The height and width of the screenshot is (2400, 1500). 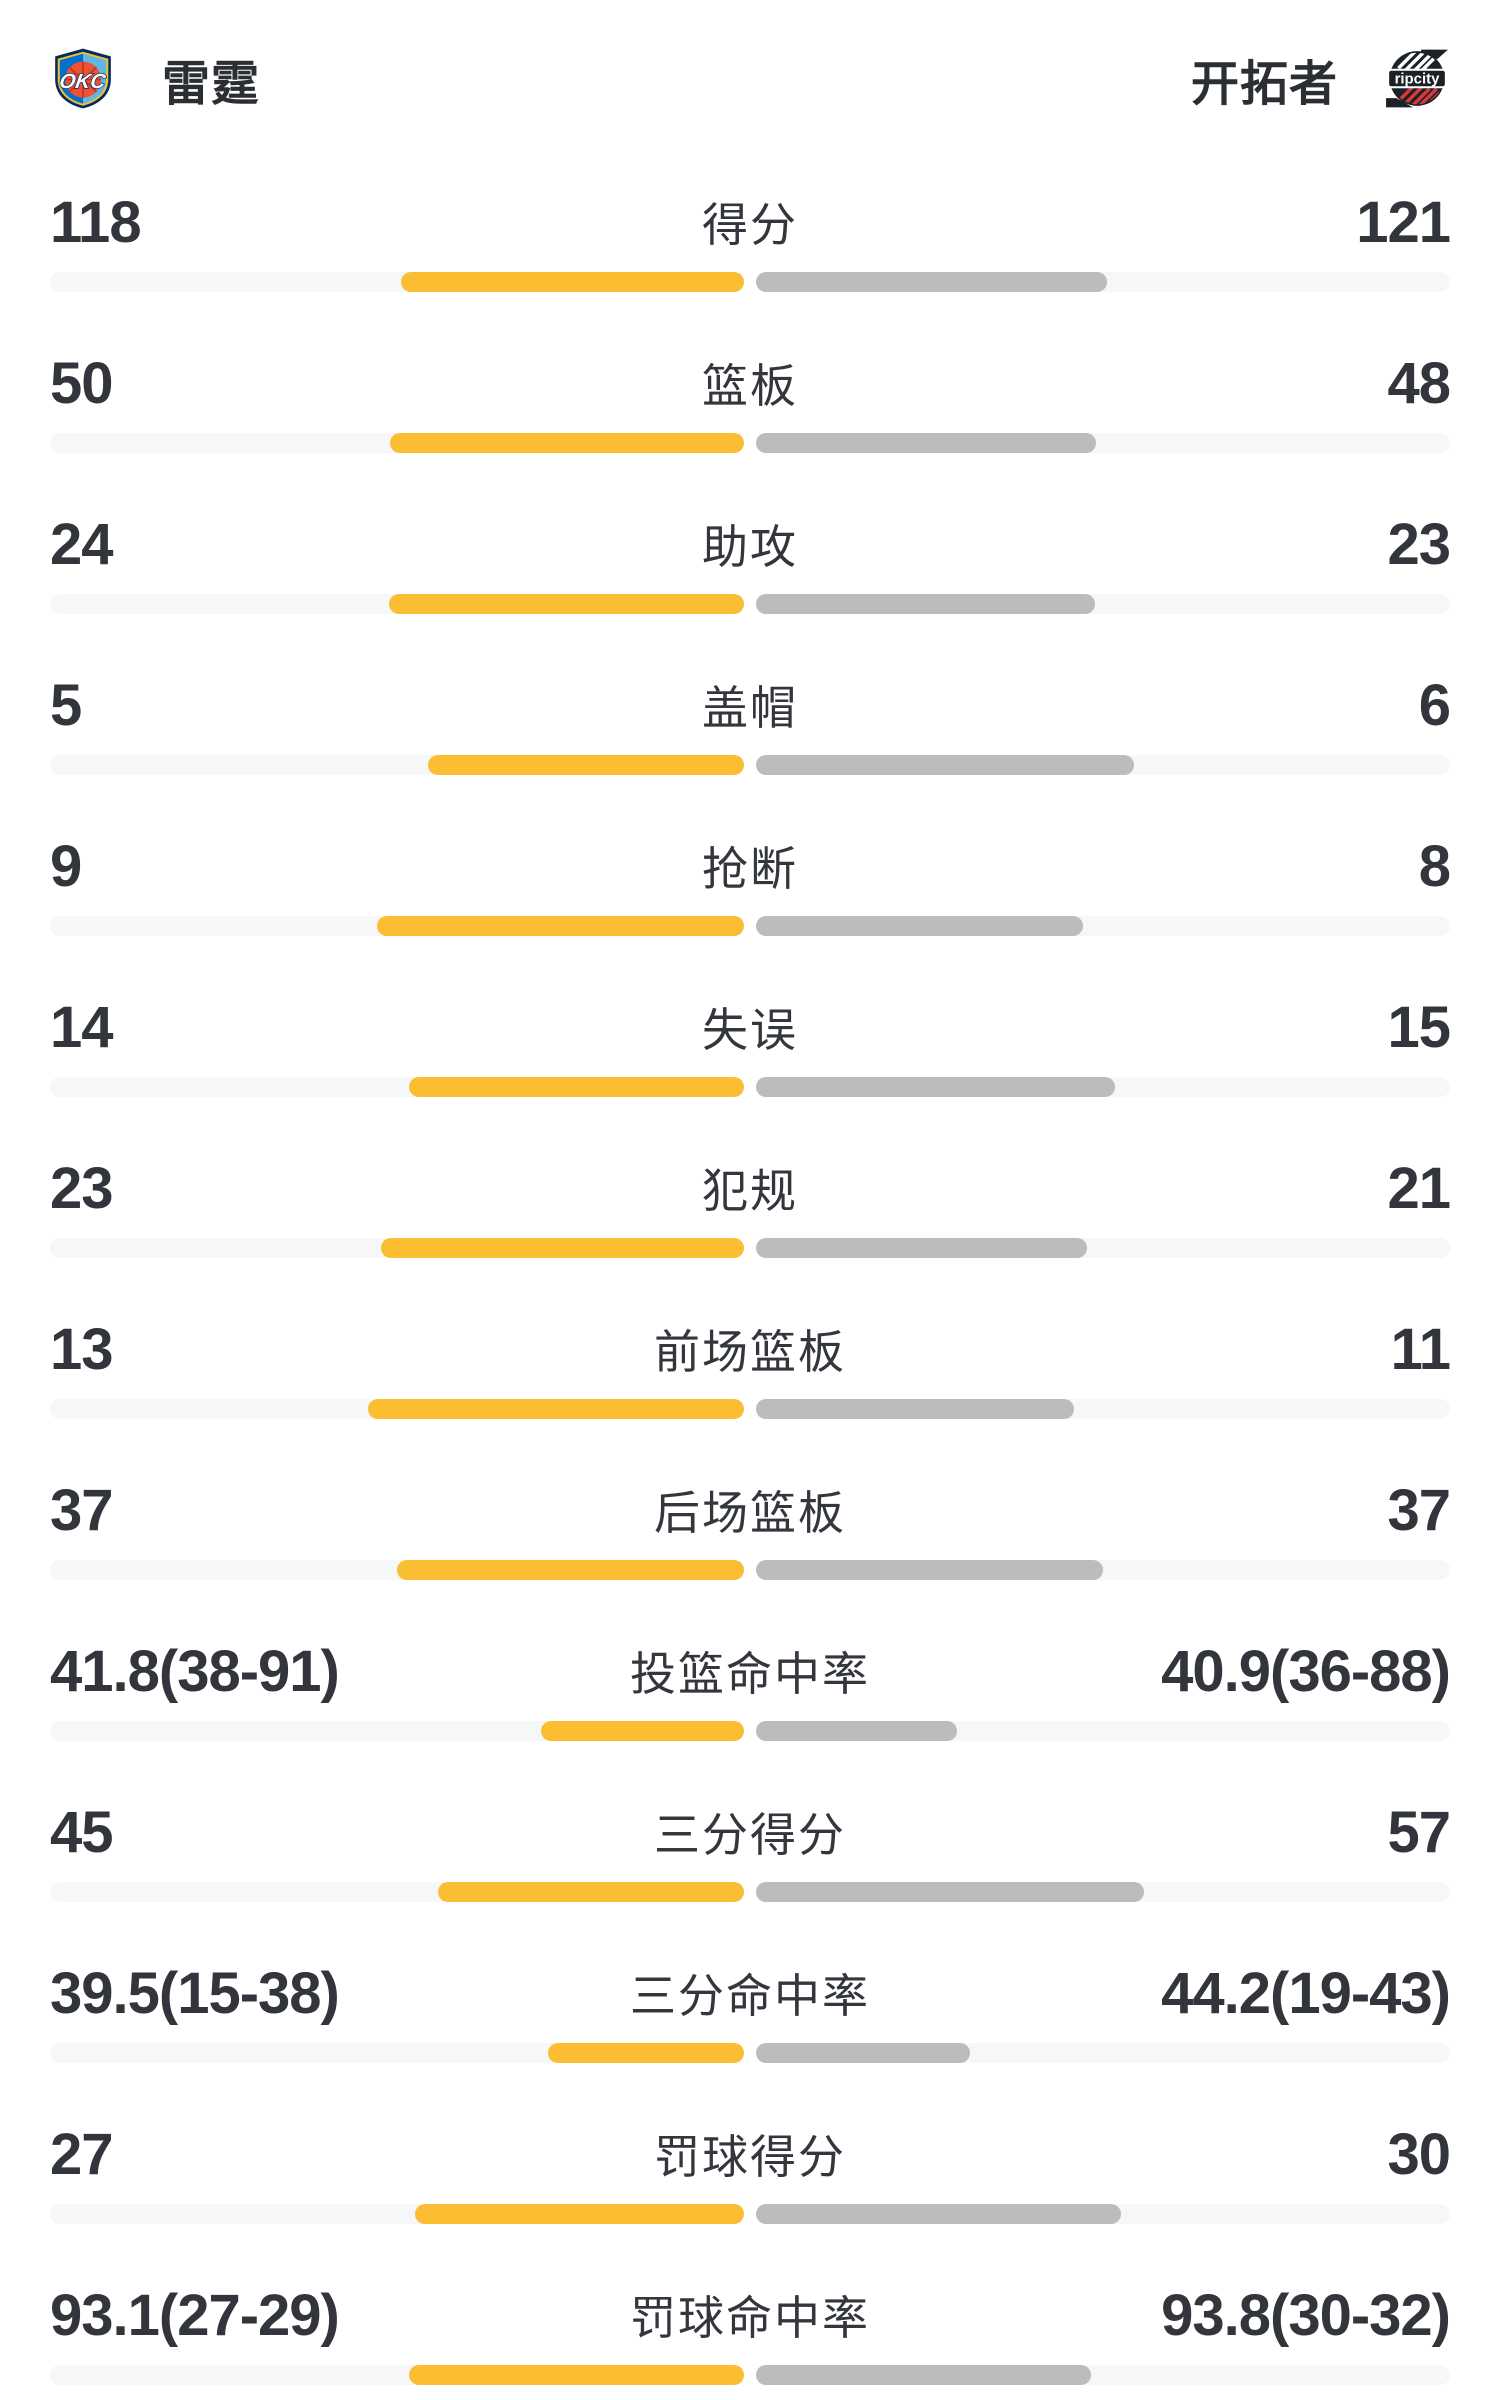 I want to click on home-value: 24, so click(x=82, y=544).